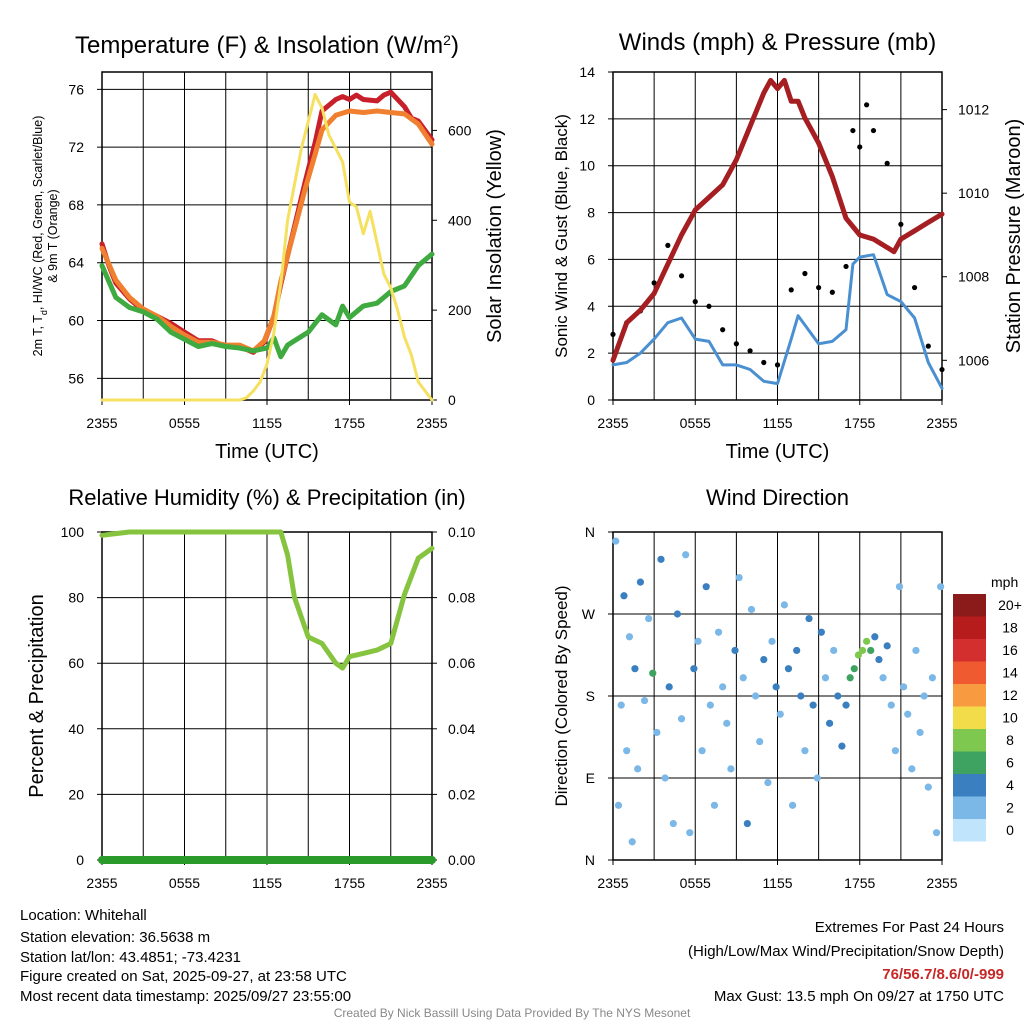  What do you see at coordinates (76, 378) in the screenshot?
I see `y-tick-label: 56` at bounding box center [76, 378].